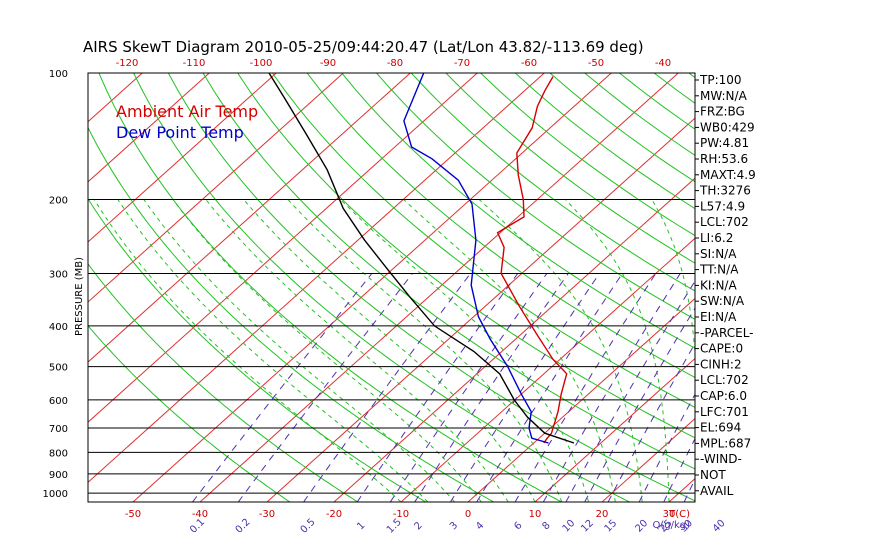  I want to click on pressure-tick-label: 200, so click(58, 200).